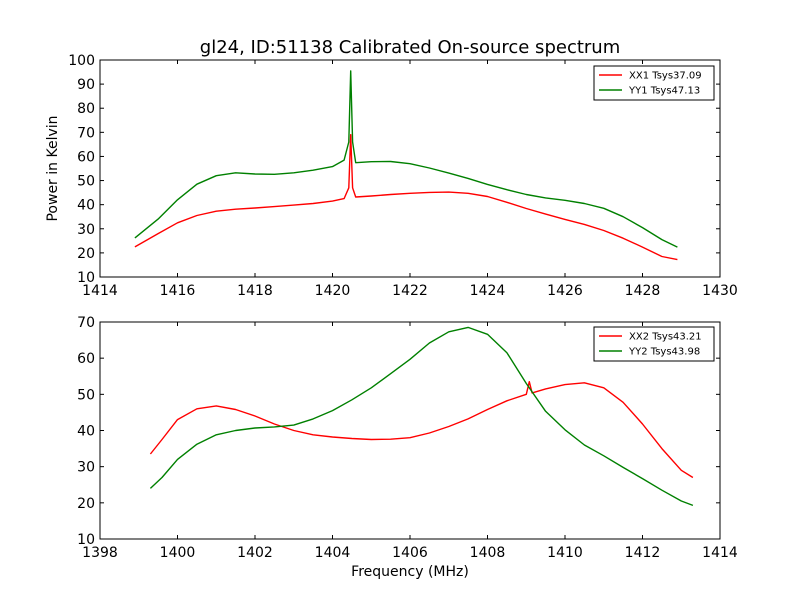 The height and width of the screenshot is (600, 800). Describe the element at coordinates (665, 76) in the screenshot. I see `legend-entry-label: XX1 Tsys37.09` at that location.